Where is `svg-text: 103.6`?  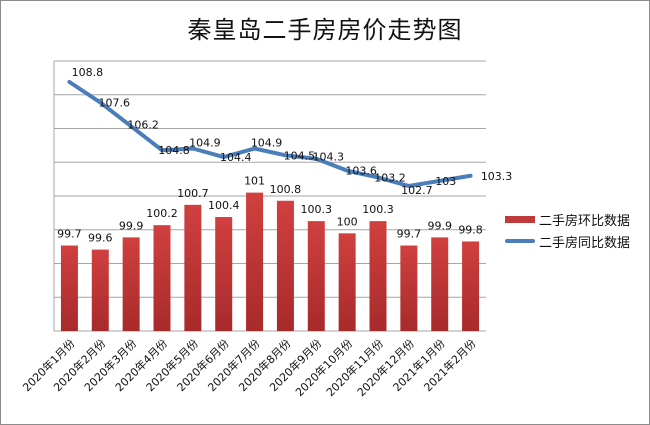
svg-text: 103.6 is located at coordinates (361, 171).